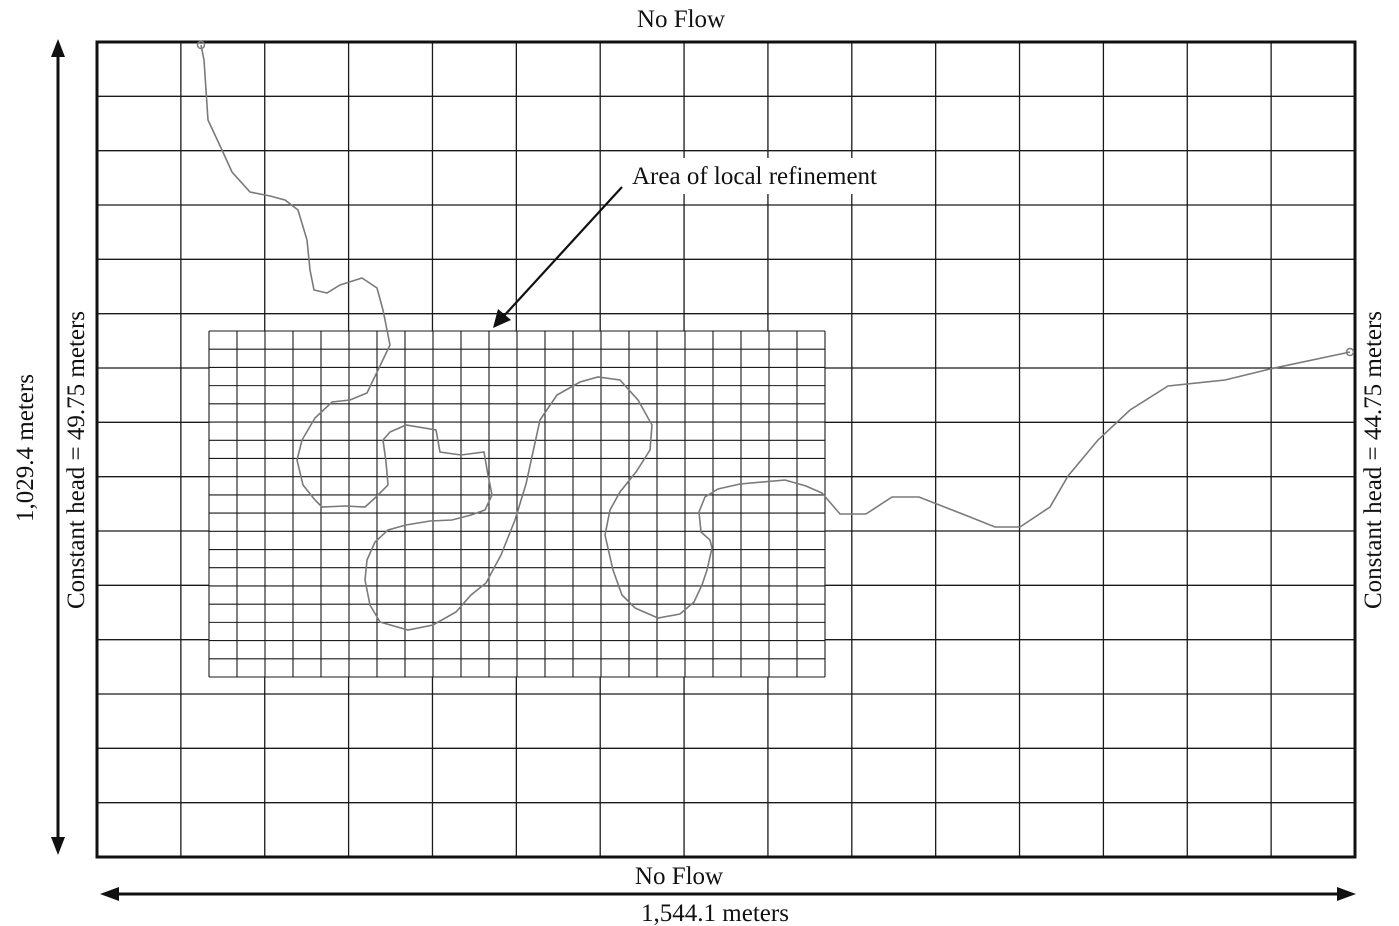 This screenshot has width=1399, height=926. What do you see at coordinates (679, 876) in the screenshot?
I see `bottom-boundary-label: No Flow` at bounding box center [679, 876].